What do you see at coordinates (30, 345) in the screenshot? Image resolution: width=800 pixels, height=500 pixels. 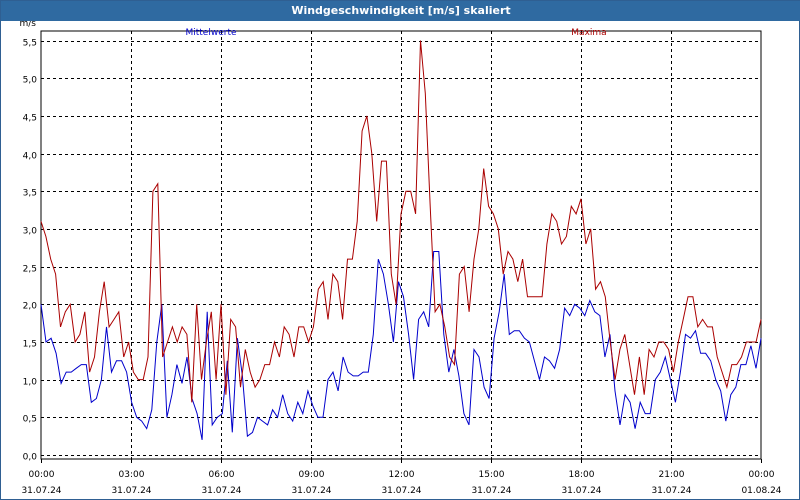 I see `y-tick-label: 1,5` at bounding box center [30, 345].